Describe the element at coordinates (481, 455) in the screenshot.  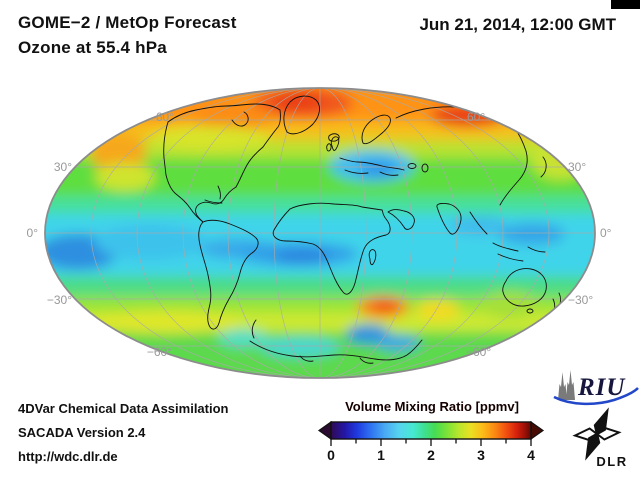
I see `colorbar-tick-3: 3` at that location.